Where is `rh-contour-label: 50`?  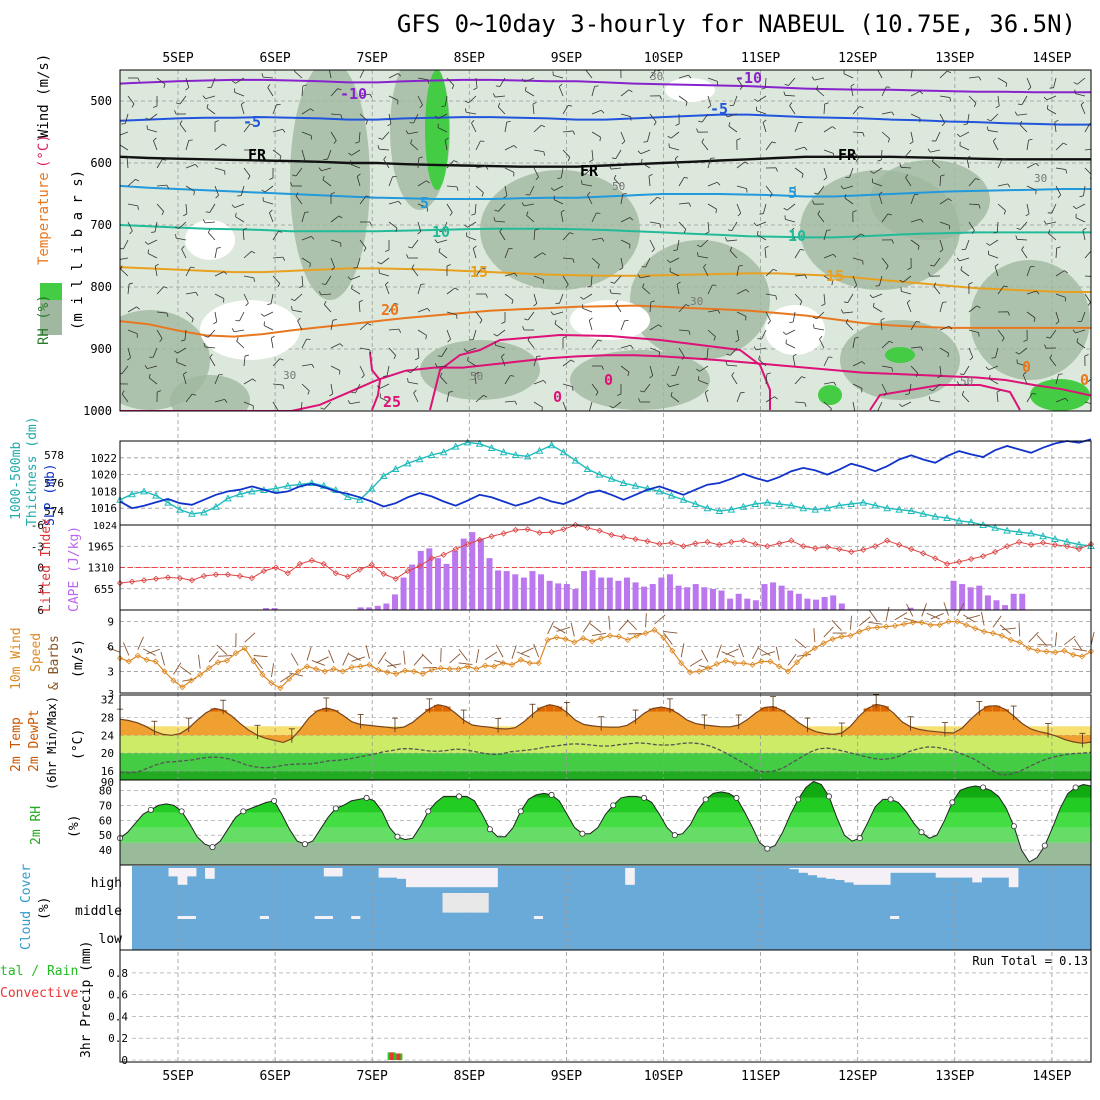
rh-contour-label: 50 is located at coordinates (476, 376).